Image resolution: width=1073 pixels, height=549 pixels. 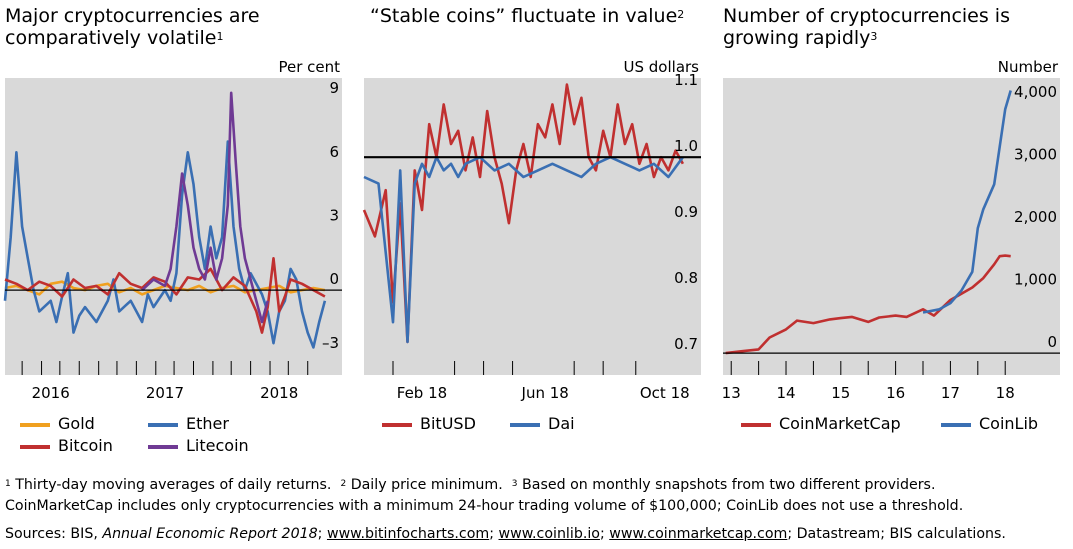 I want to click on panel3-footnote-mark: 3, so click(x=874, y=36).